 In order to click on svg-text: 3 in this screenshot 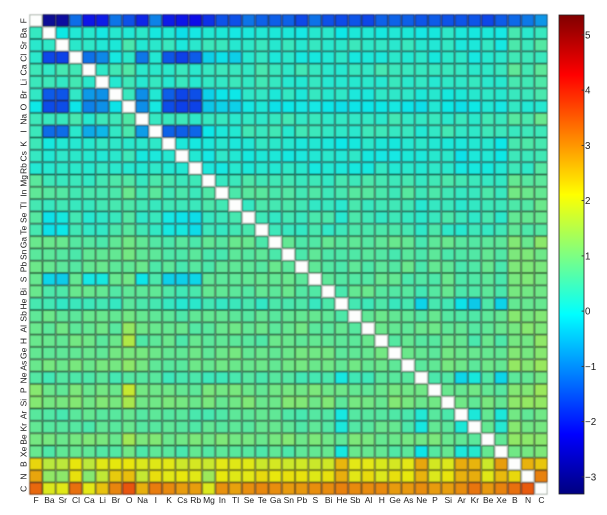, I will do `click(588, 146)`.